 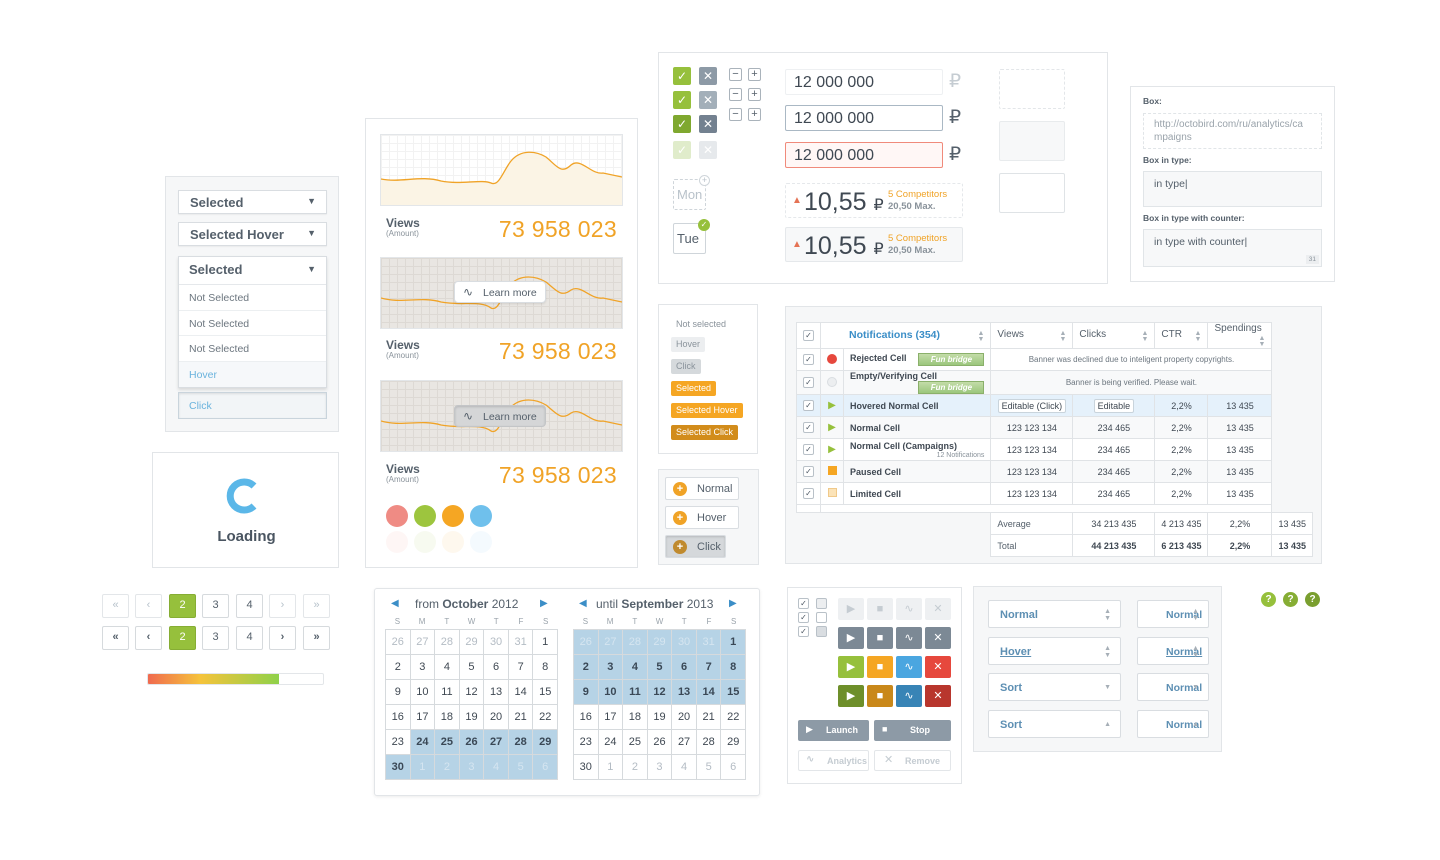 What do you see at coordinates (215, 606) in the screenshot?
I see `page-button: 3` at bounding box center [215, 606].